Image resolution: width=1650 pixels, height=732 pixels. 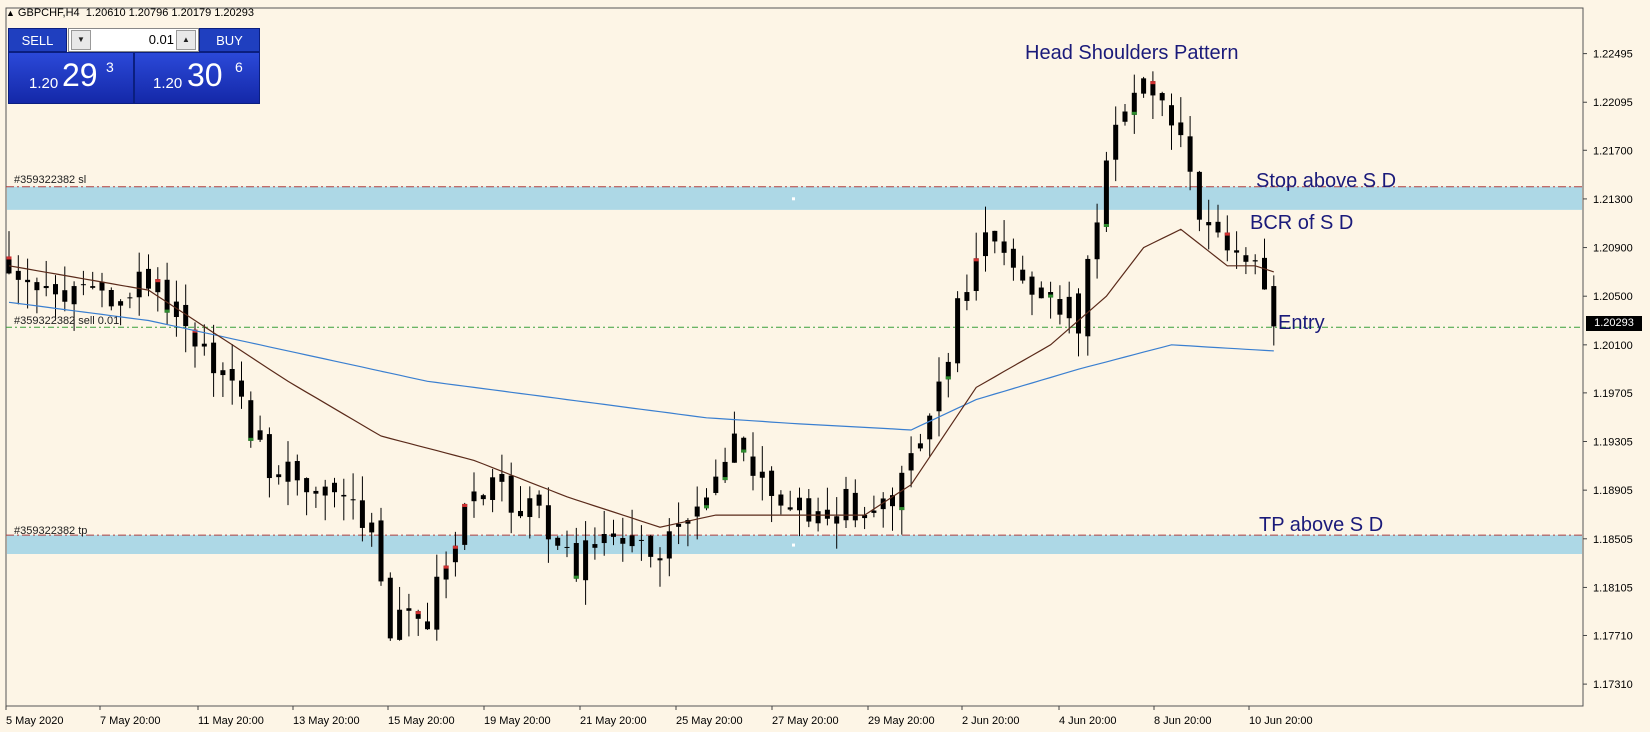 What do you see at coordinates (168, 83) in the screenshot?
I see `buy-price-prefix: 1.20` at bounding box center [168, 83].